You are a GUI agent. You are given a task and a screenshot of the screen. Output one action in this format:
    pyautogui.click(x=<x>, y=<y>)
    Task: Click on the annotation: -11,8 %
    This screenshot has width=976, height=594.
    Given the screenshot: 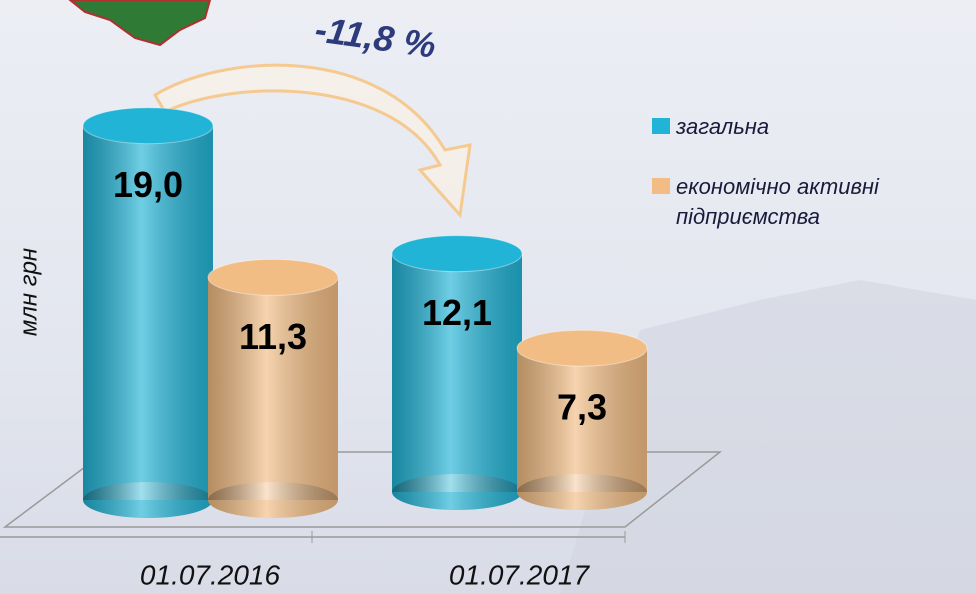 What is the action you would take?
    pyautogui.click(x=375, y=36)
    